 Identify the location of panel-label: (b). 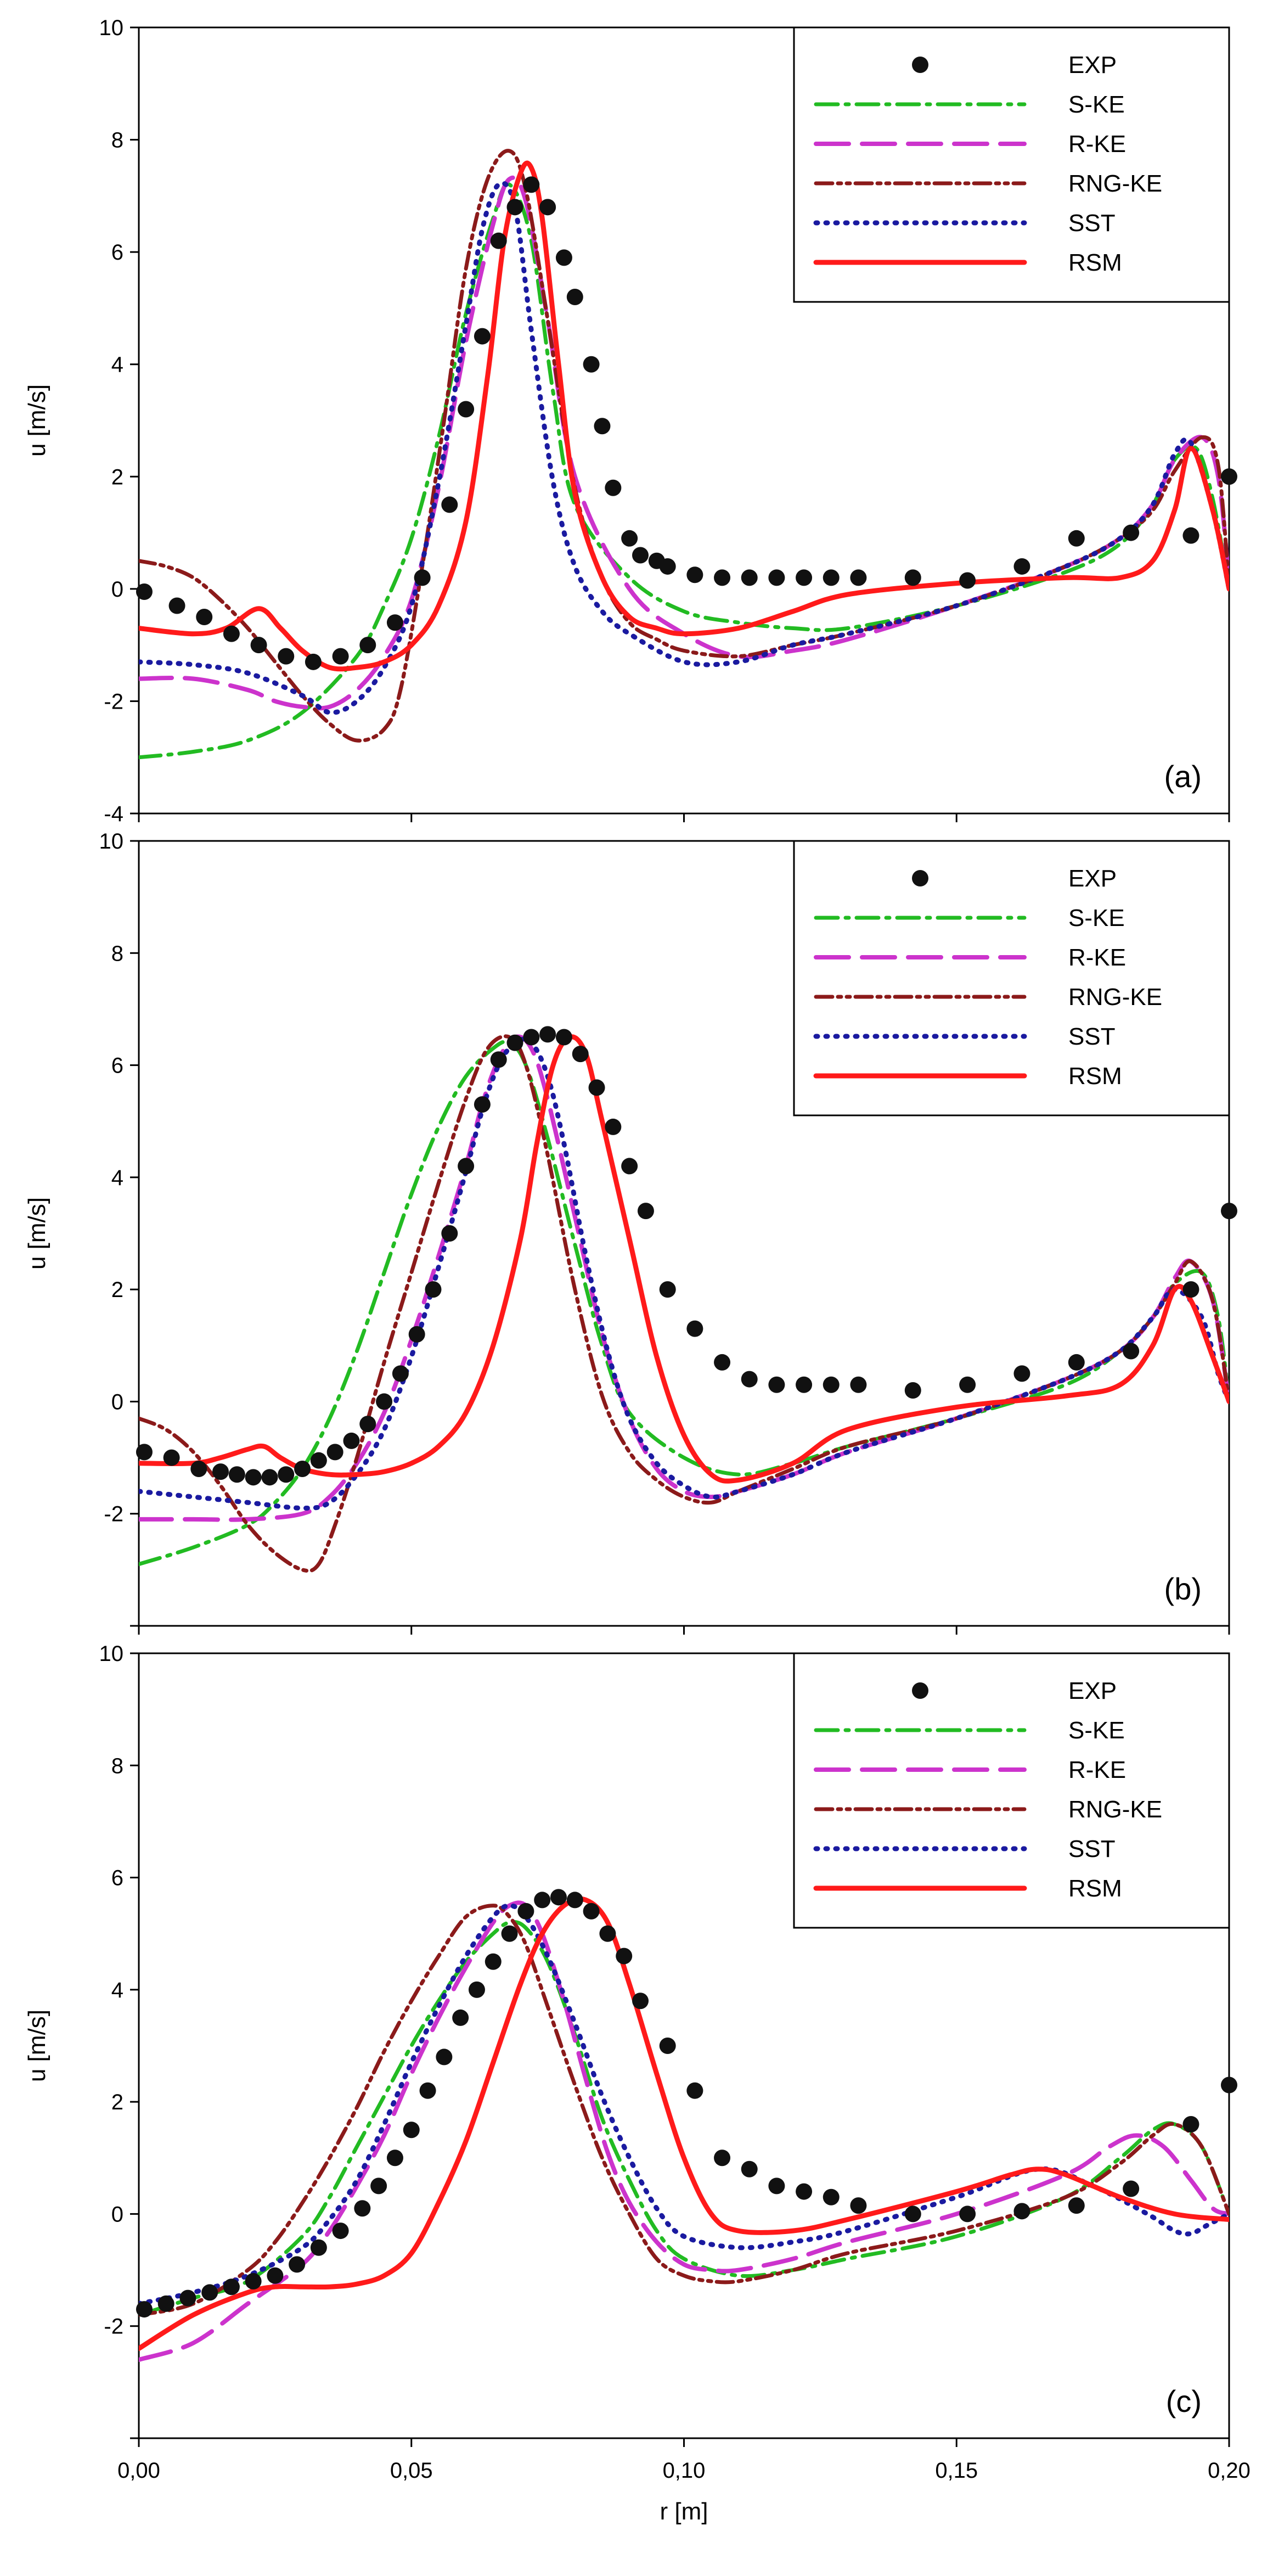
(1183, 1589).